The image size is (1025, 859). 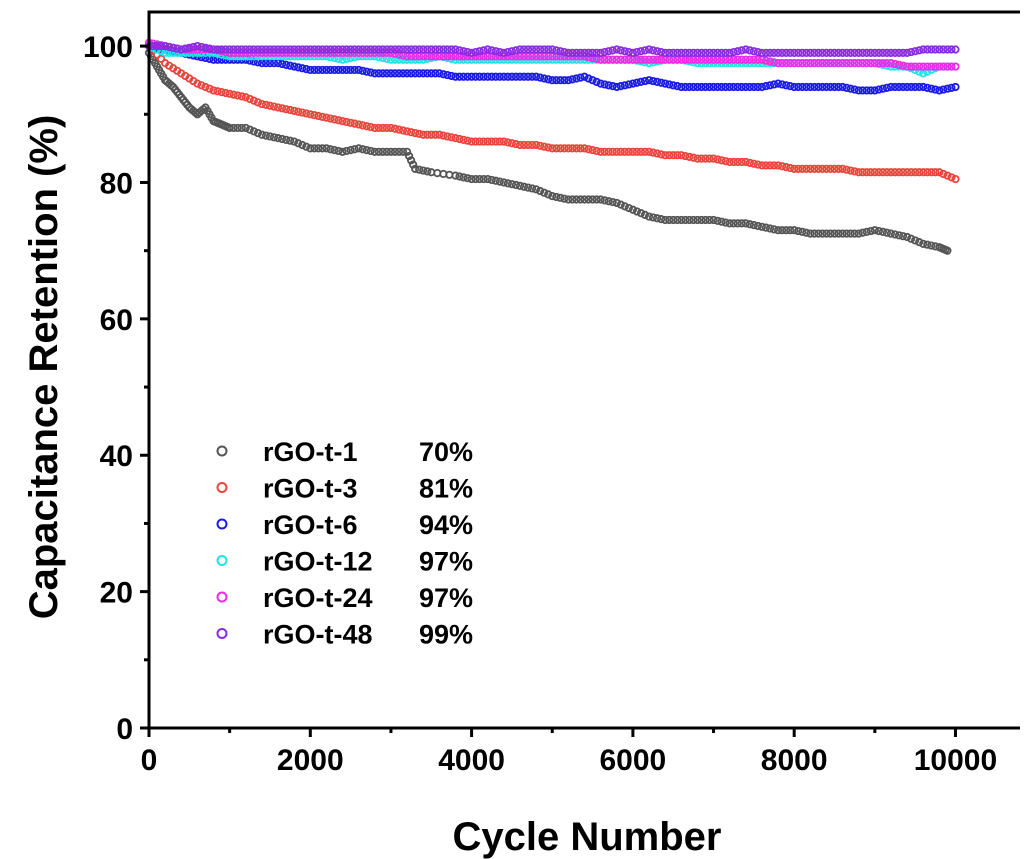 I want to click on legend-item-rGO-t-48: rGO-t-48 99%, so click(x=344, y=635).